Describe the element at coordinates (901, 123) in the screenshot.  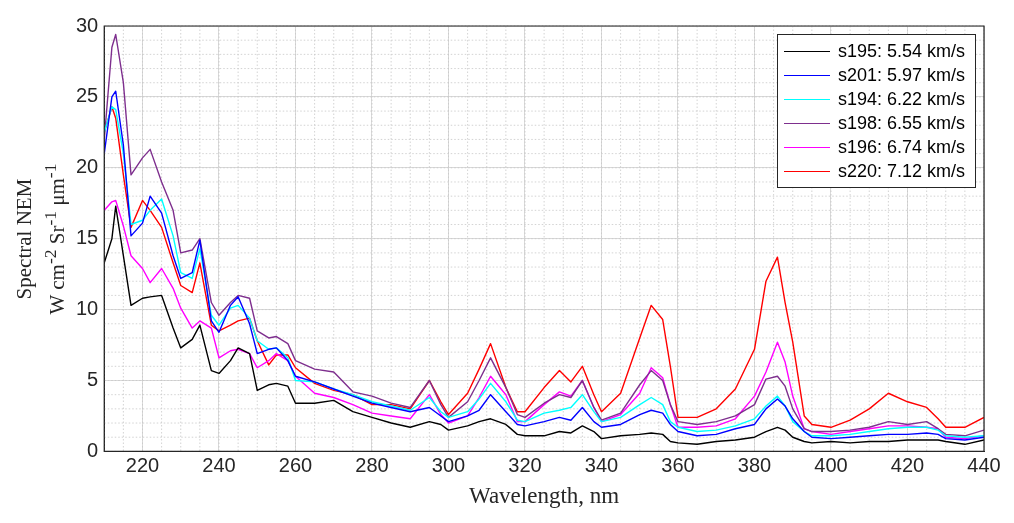
I see `legend-label: s198: 6.55 km/s` at that location.